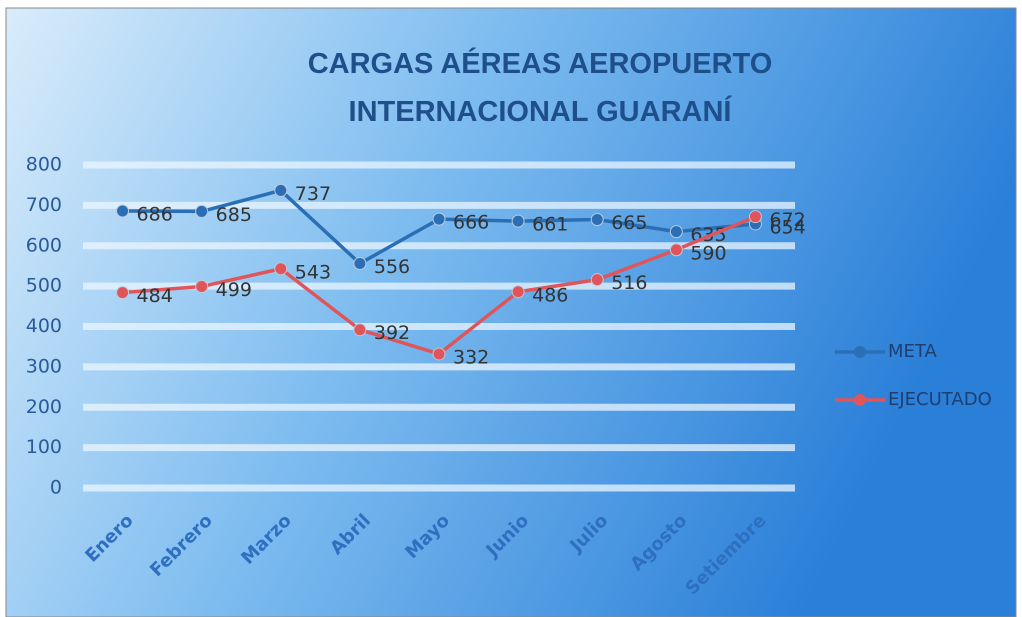 The height and width of the screenshot is (617, 1022). Describe the element at coordinates (787, 227) in the screenshot. I see `data-label: 654` at that location.